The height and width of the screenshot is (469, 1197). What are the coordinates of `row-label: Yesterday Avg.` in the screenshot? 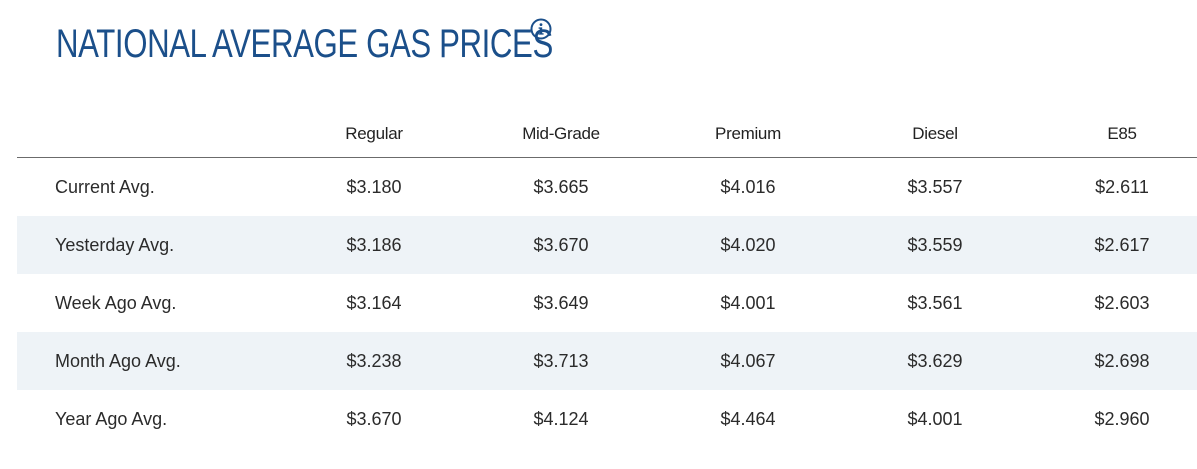 It's located at (115, 245).